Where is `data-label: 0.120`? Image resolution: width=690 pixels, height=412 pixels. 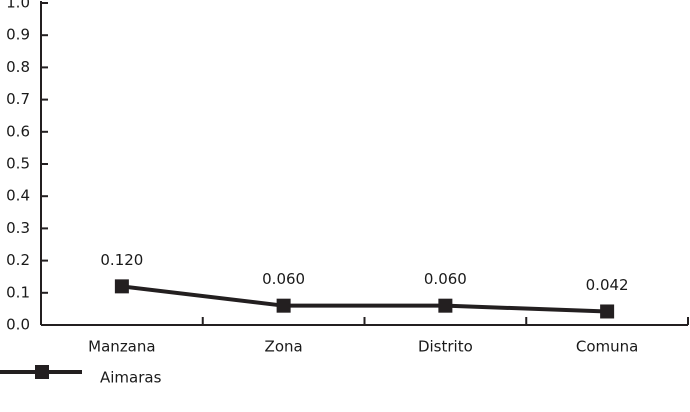
data-label: 0.120 is located at coordinates (121, 260).